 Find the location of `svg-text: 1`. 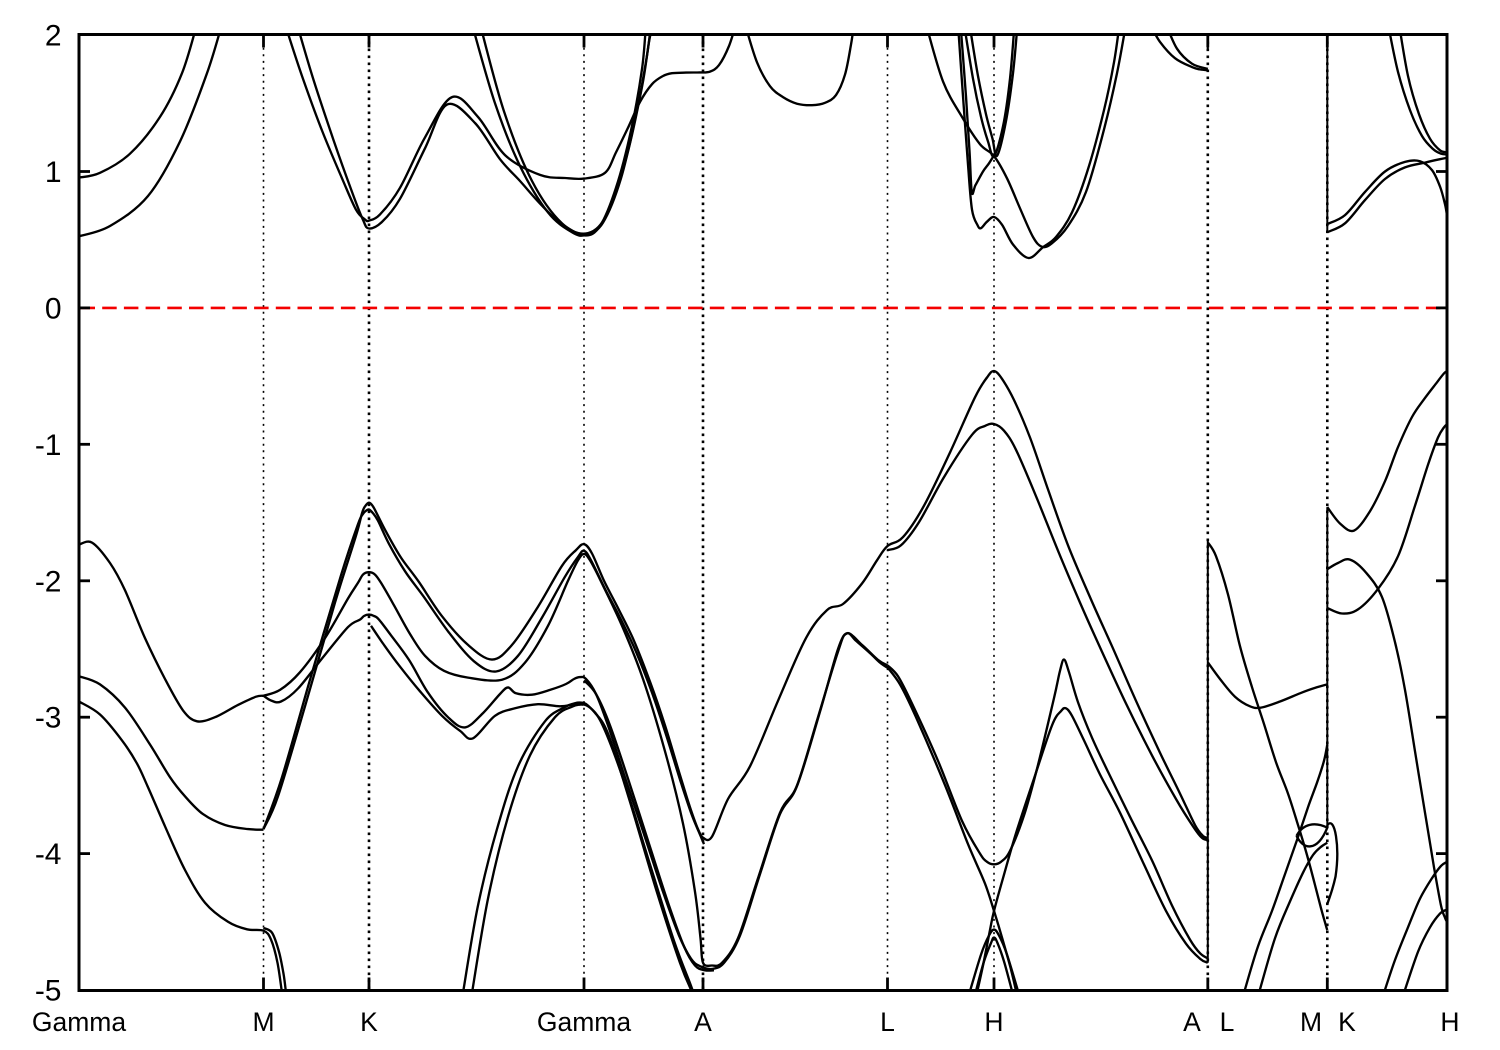

svg-text: 1 is located at coordinates (53, 172).